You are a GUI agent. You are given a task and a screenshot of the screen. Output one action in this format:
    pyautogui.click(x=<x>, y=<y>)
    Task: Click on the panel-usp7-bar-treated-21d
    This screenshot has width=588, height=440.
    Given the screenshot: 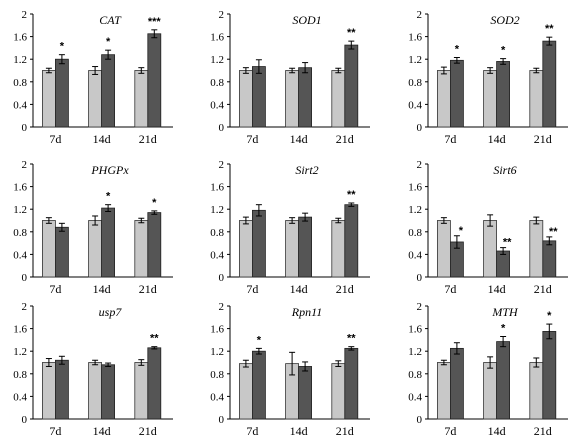 What is the action you would take?
    pyautogui.click(x=154, y=383)
    